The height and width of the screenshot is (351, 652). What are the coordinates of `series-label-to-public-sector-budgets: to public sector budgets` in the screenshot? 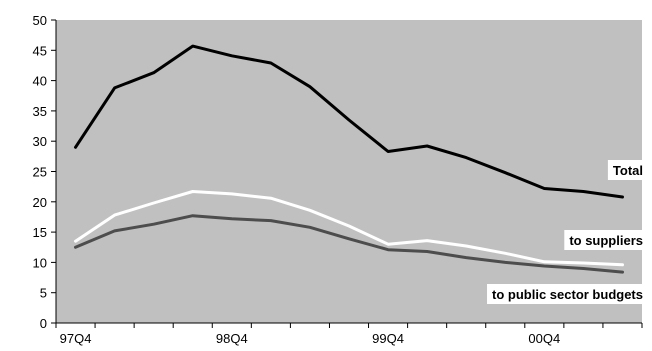 It's located at (567, 294).